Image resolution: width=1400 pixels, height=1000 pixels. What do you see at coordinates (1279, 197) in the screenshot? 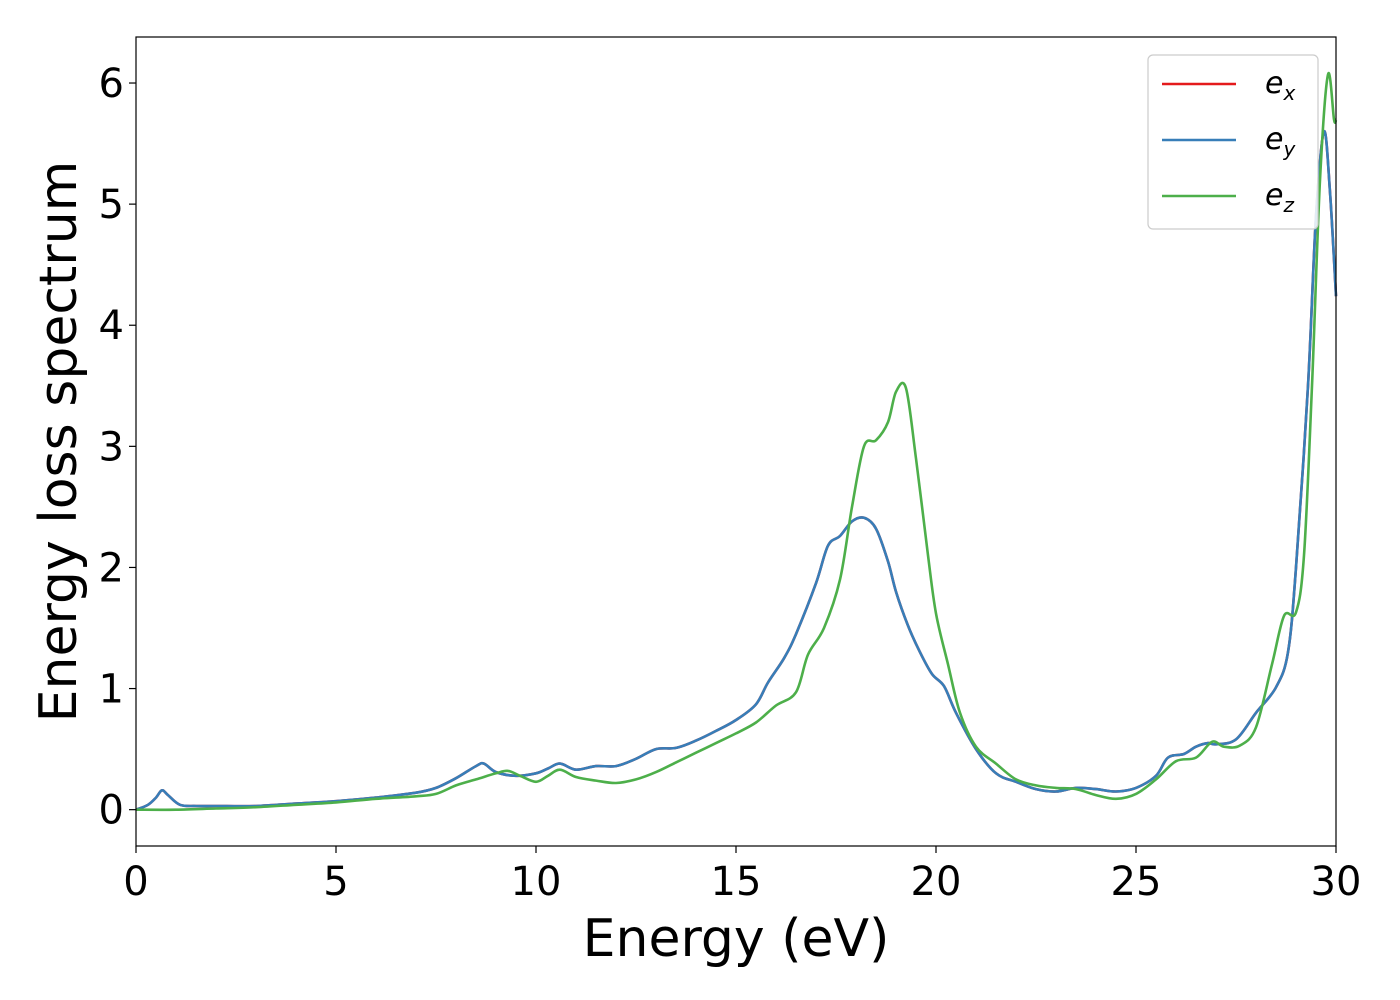
I see `legend-label-e-z: ez` at bounding box center [1279, 197].